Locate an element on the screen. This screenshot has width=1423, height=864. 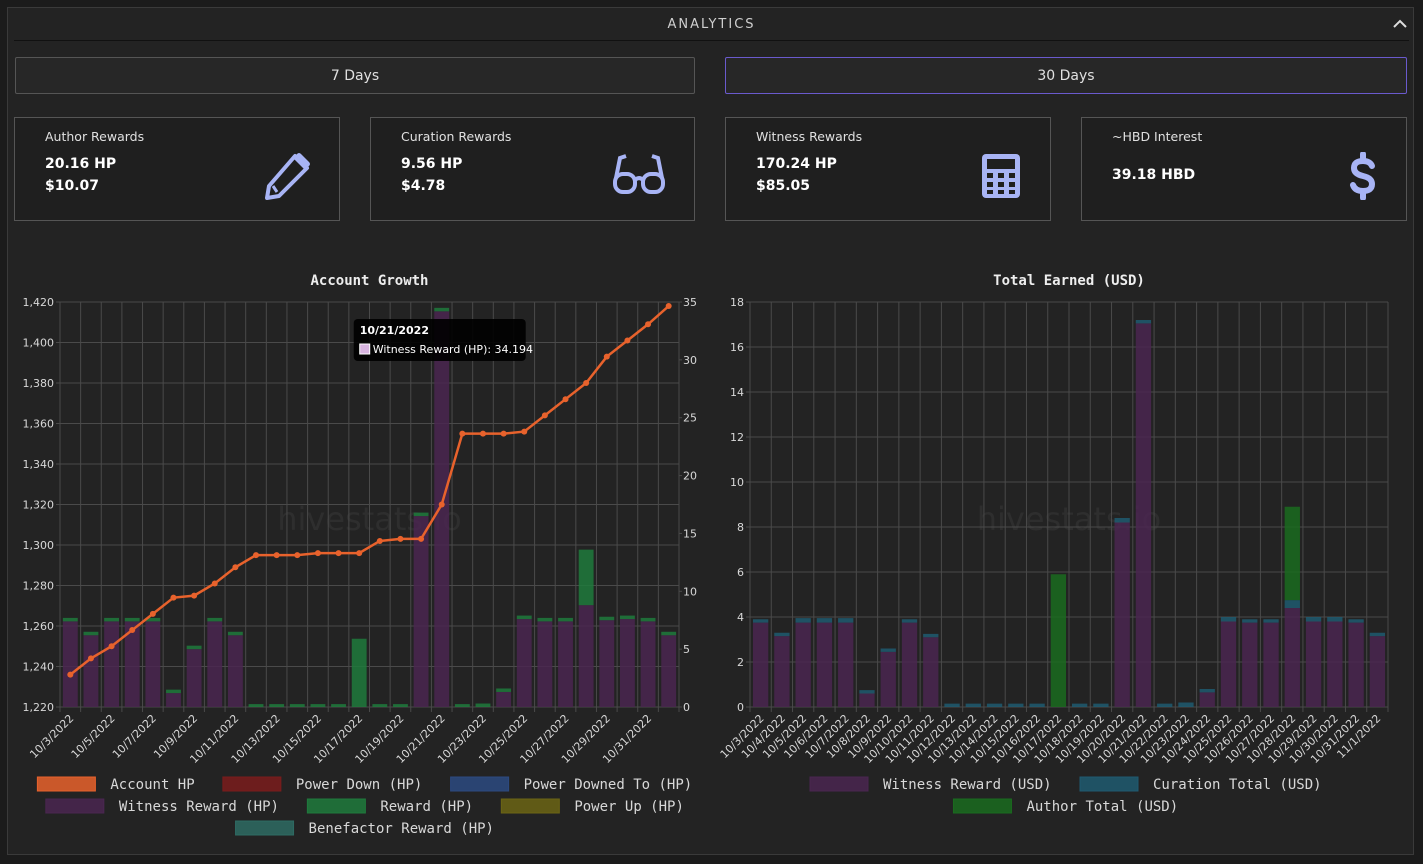
card-value: 170.24 HP is located at coordinates (796, 164).